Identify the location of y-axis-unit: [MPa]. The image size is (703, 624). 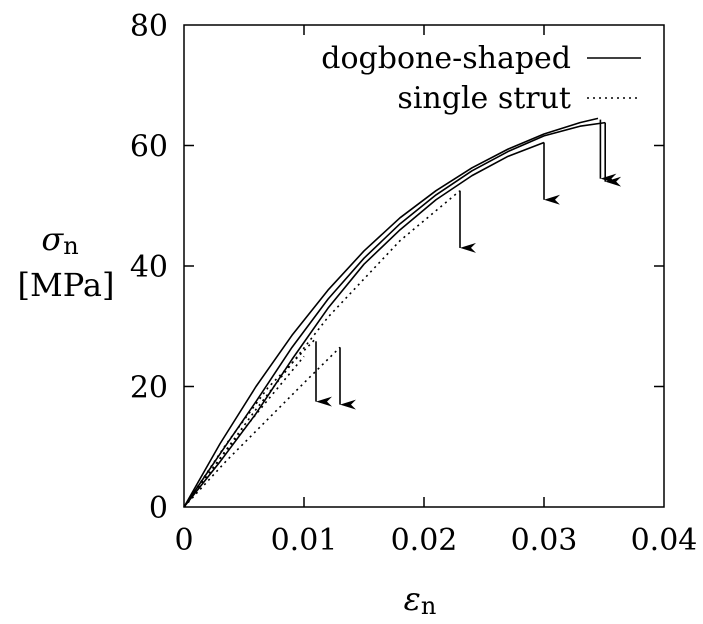
(66, 285).